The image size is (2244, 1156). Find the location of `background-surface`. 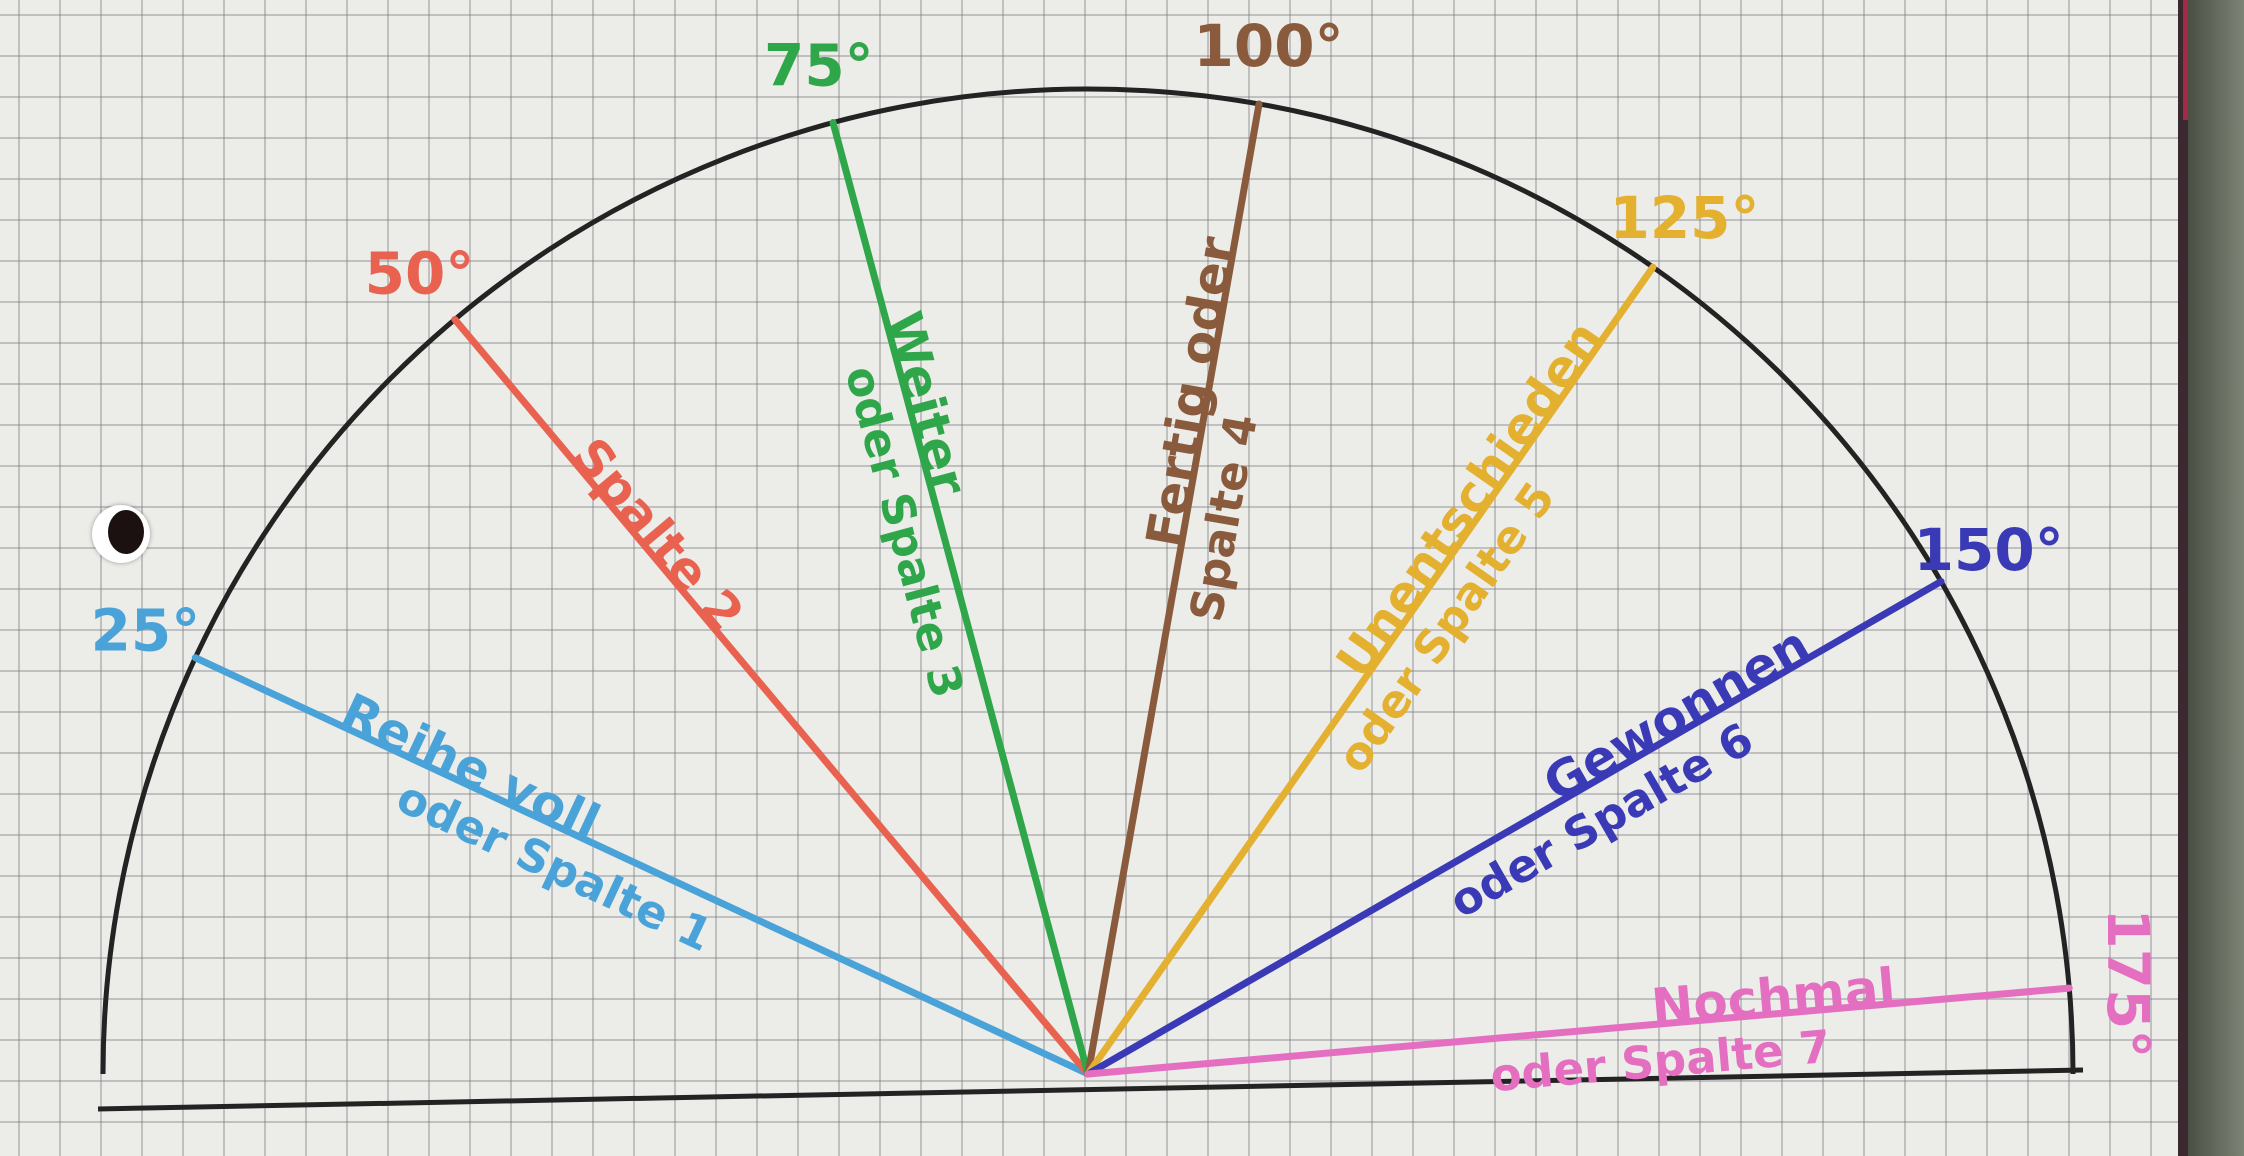

background-surface is located at coordinates (2216, 578).